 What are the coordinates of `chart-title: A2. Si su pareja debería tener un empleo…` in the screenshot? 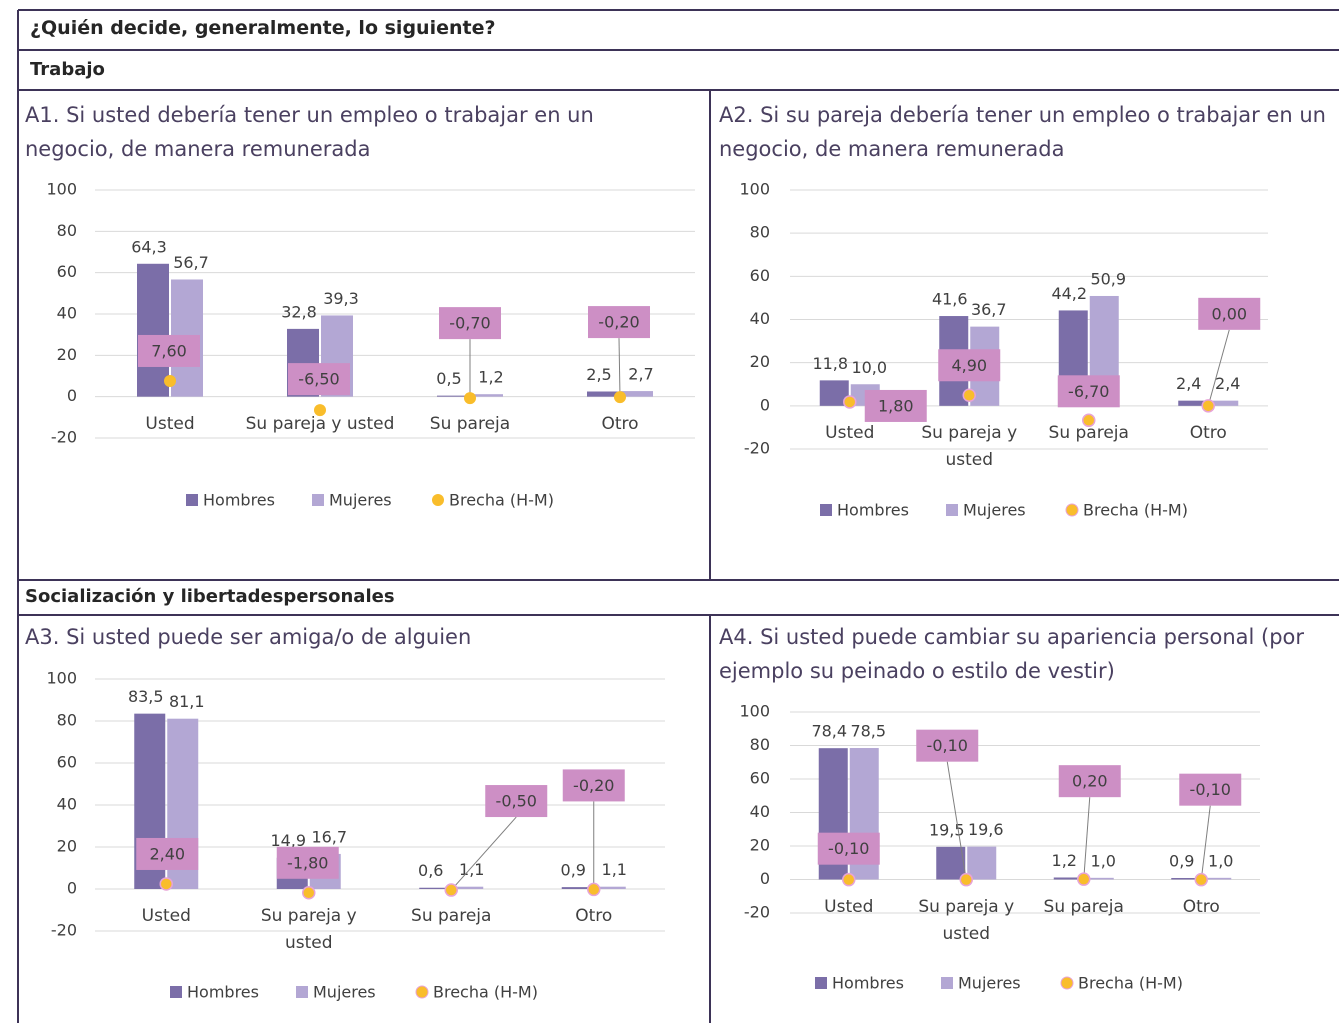 It's located at (1022, 132).